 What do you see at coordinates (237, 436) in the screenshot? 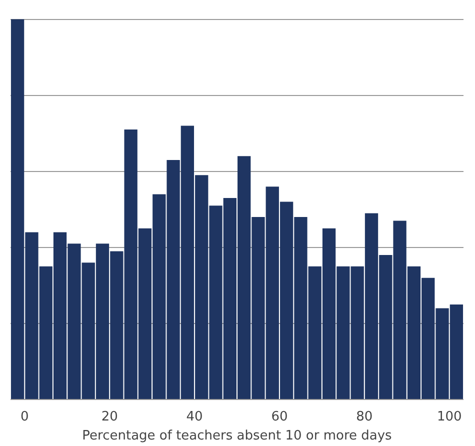
I see `x-axis-title: Percentage of teachers absent 10 or more days` at bounding box center [237, 436].